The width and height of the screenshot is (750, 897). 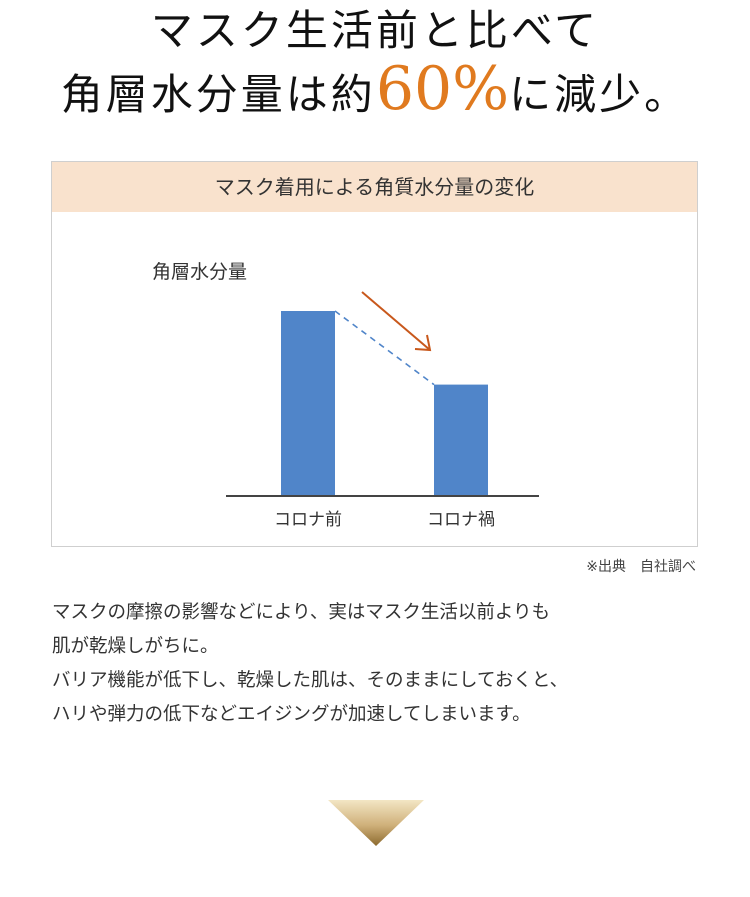 What do you see at coordinates (461, 520) in the screenshot?
I see `x-tick-label: コロナ禍` at bounding box center [461, 520].